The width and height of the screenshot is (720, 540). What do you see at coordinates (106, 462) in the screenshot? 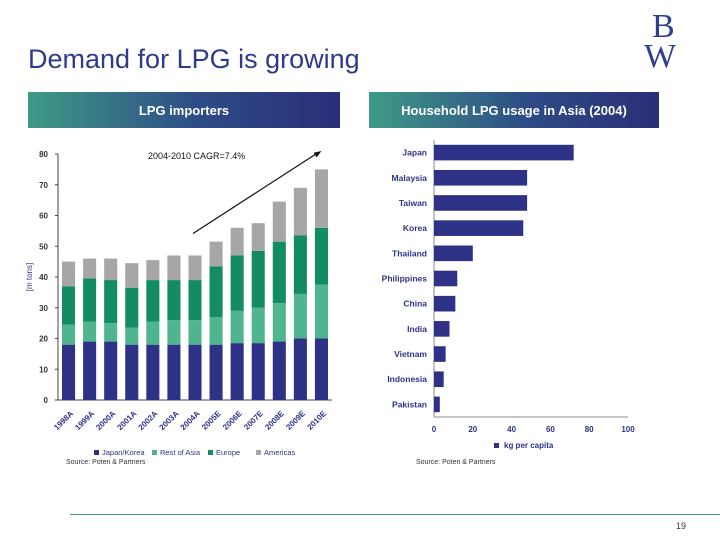
I see `source-note-left: Source: Poten & Partners` at bounding box center [106, 462].